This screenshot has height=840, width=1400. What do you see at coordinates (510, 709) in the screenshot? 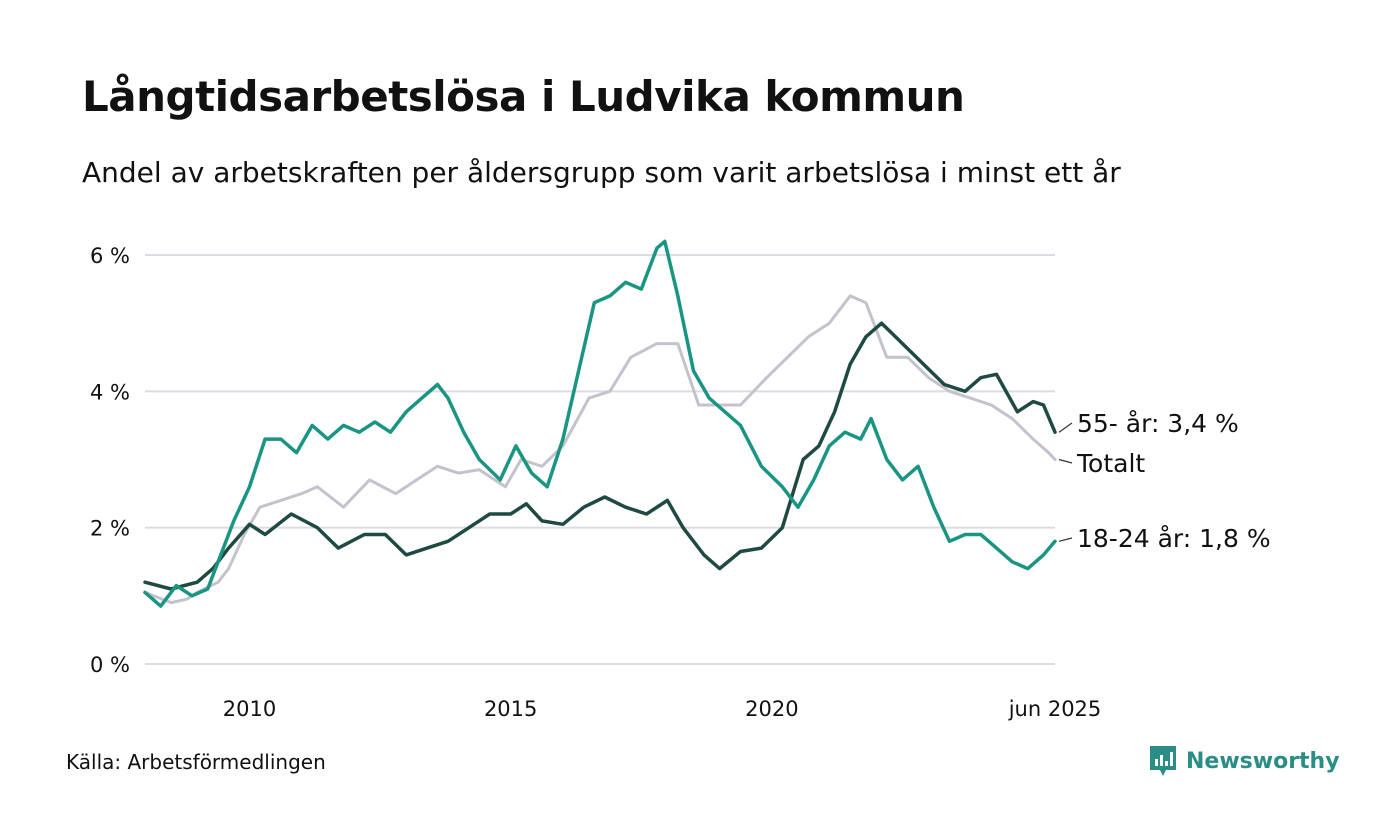
I see `x-tick-label: 2015` at bounding box center [510, 709].